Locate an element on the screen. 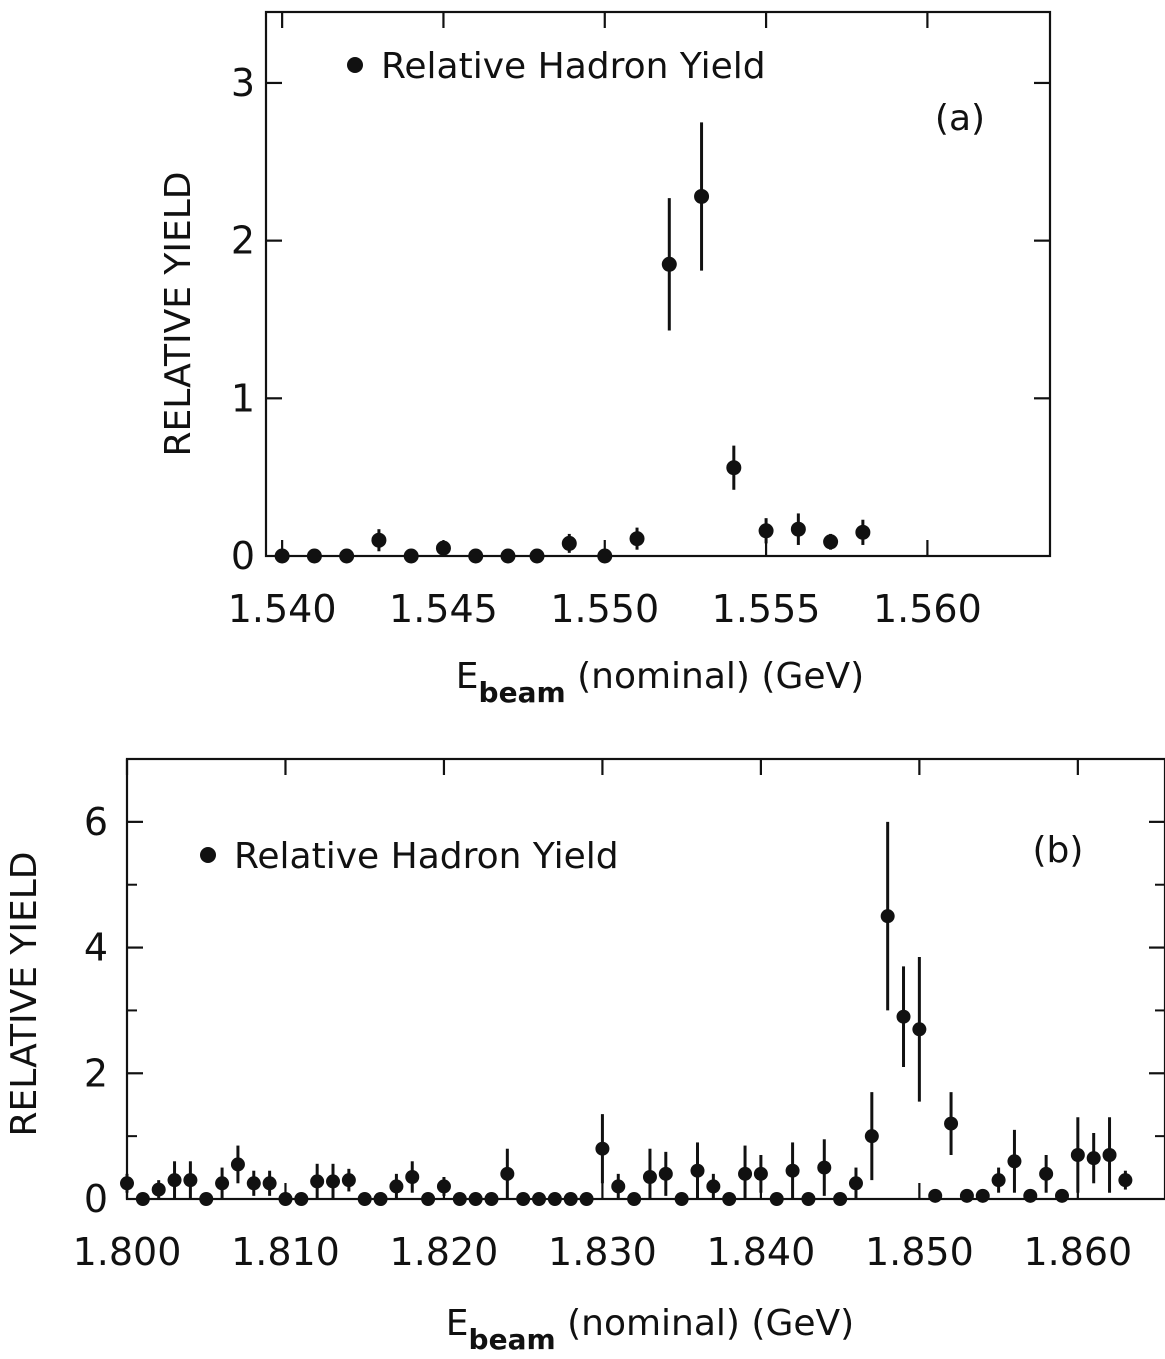  x-tick-label: 1.555 is located at coordinates (766, 609).